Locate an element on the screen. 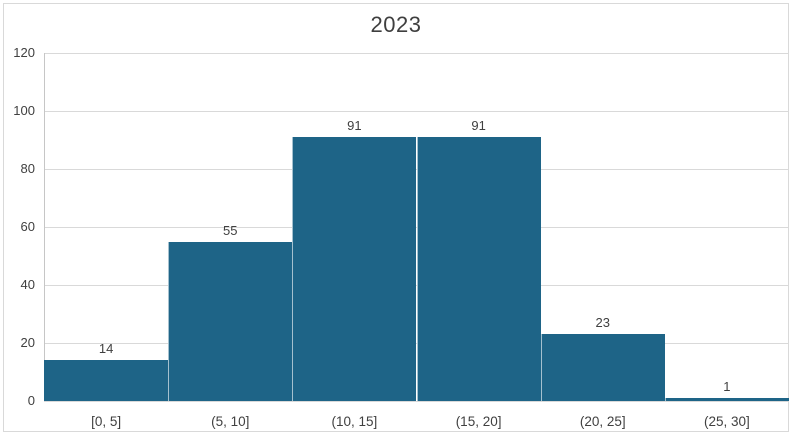  y-tick-label: 40 is located at coordinates (27, 284).